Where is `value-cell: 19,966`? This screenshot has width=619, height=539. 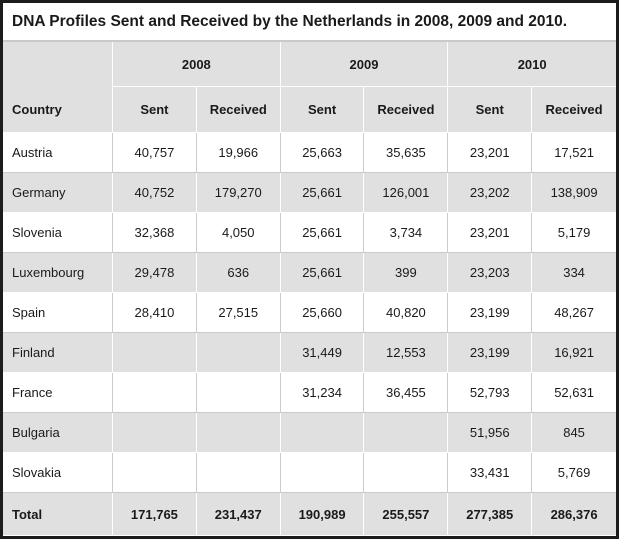
value-cell: 19,966 is located at coordinates (238, 153).